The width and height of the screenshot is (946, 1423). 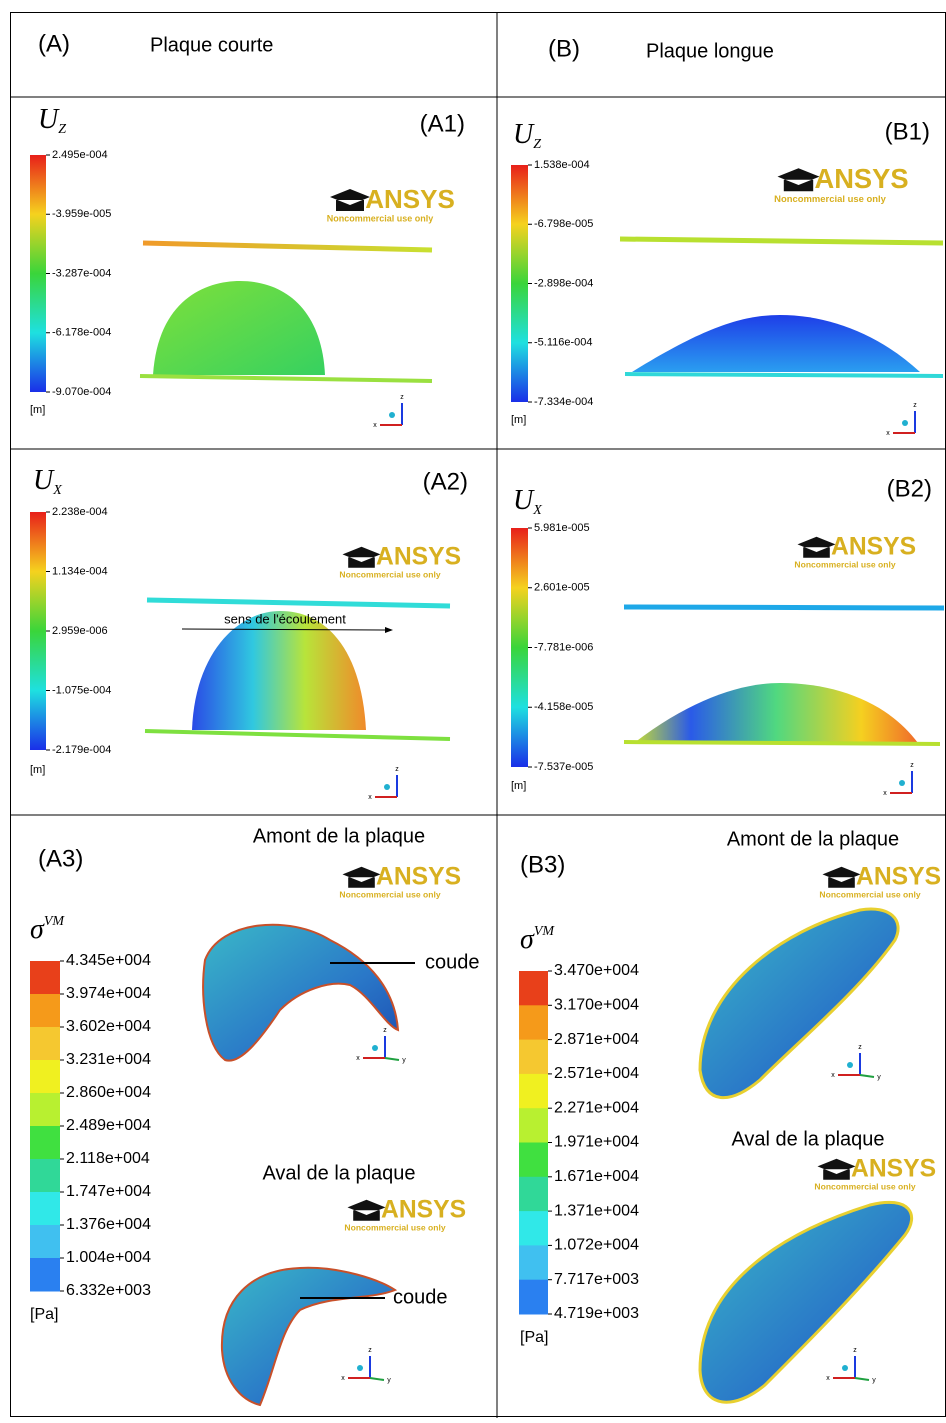 I want to click on unit-label: [Pa], so click(x=44, y=1314).